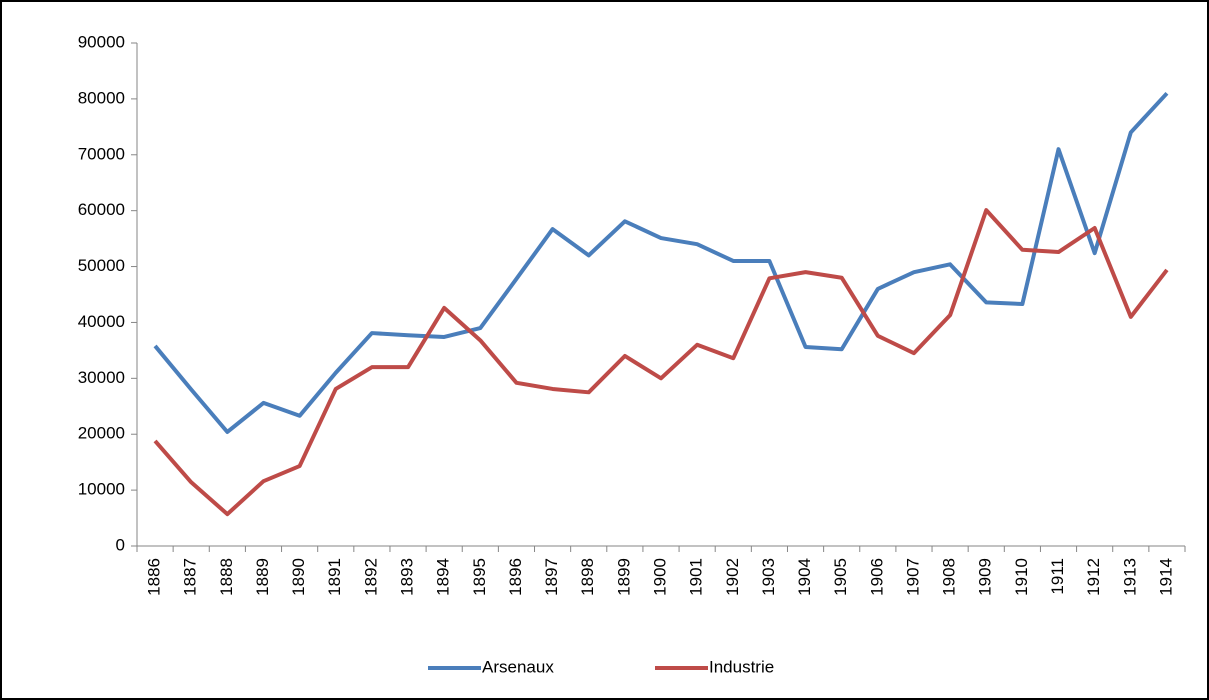 This screenshot has width=1209, height=700. What do you see at coordinates (515, 577) in the screenshot?
I see `x-tick-label: 1896` at bounding box center [515, 577].